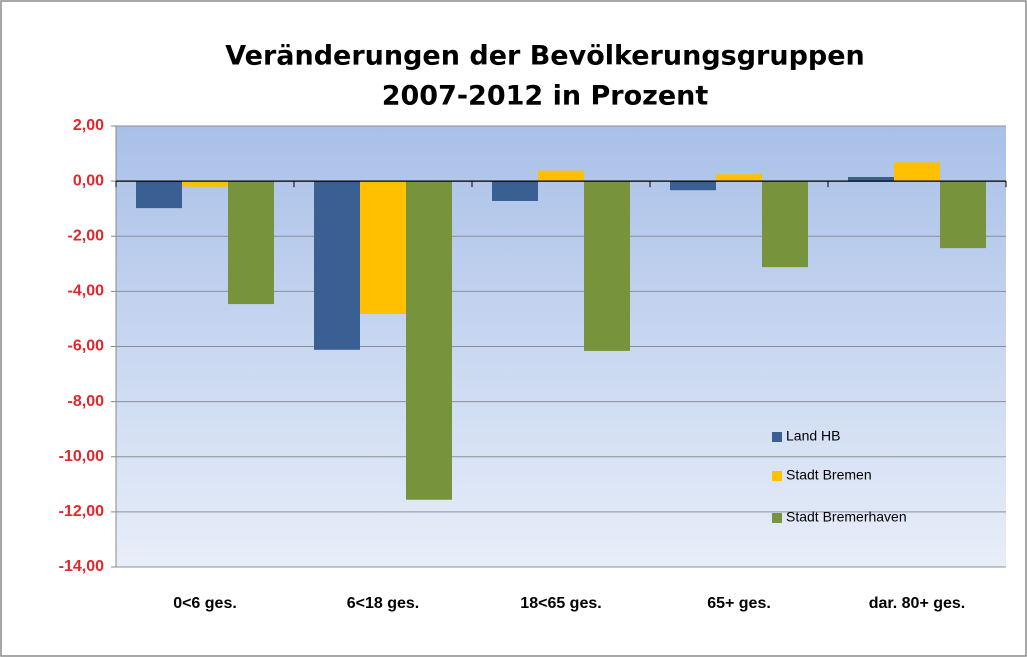 The height and width of the screenshot is (657, 1027). Describe the element at coordinates (383, 603) in the screenshot. I see `x-tick-label: 6<18 ges.` at that location.